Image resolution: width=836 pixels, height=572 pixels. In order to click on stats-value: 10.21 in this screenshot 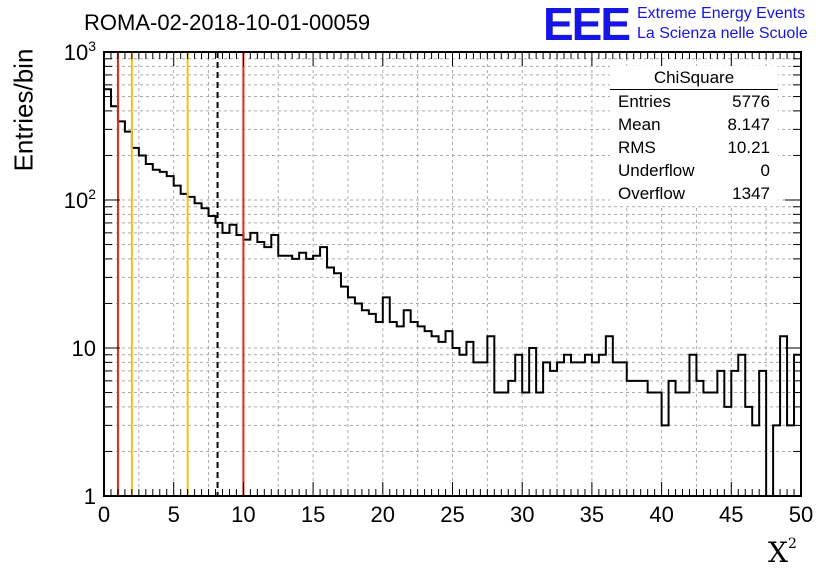, I will do `click(748, 147)`.